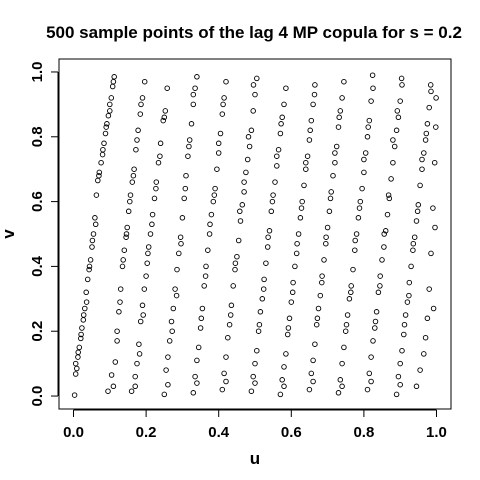 The height and width of the screenshot is (480, 480). Describe the element at coordinates (37, 201) in the screenshot. I see `y-tick-label: 0.6` at that location.